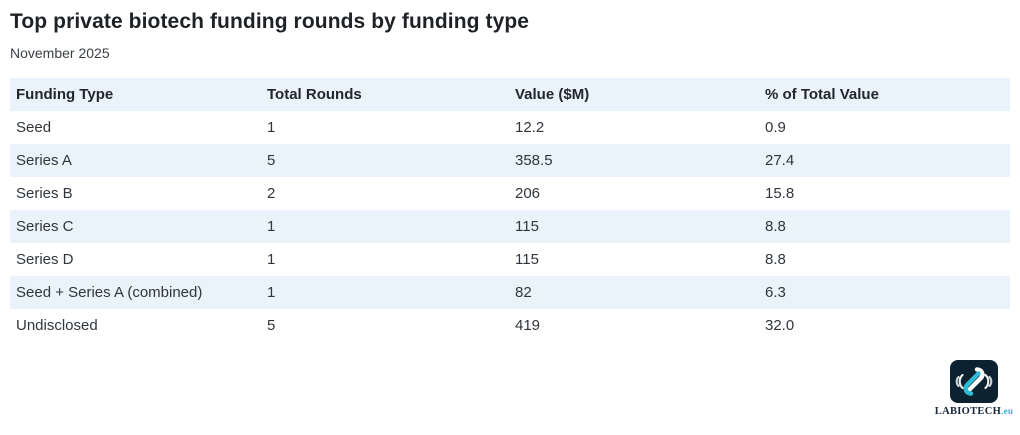 This screenshot has height=435, width=1020. I want to click on labiotech-logo: LABIOTECH.eu, so click(974, 388).